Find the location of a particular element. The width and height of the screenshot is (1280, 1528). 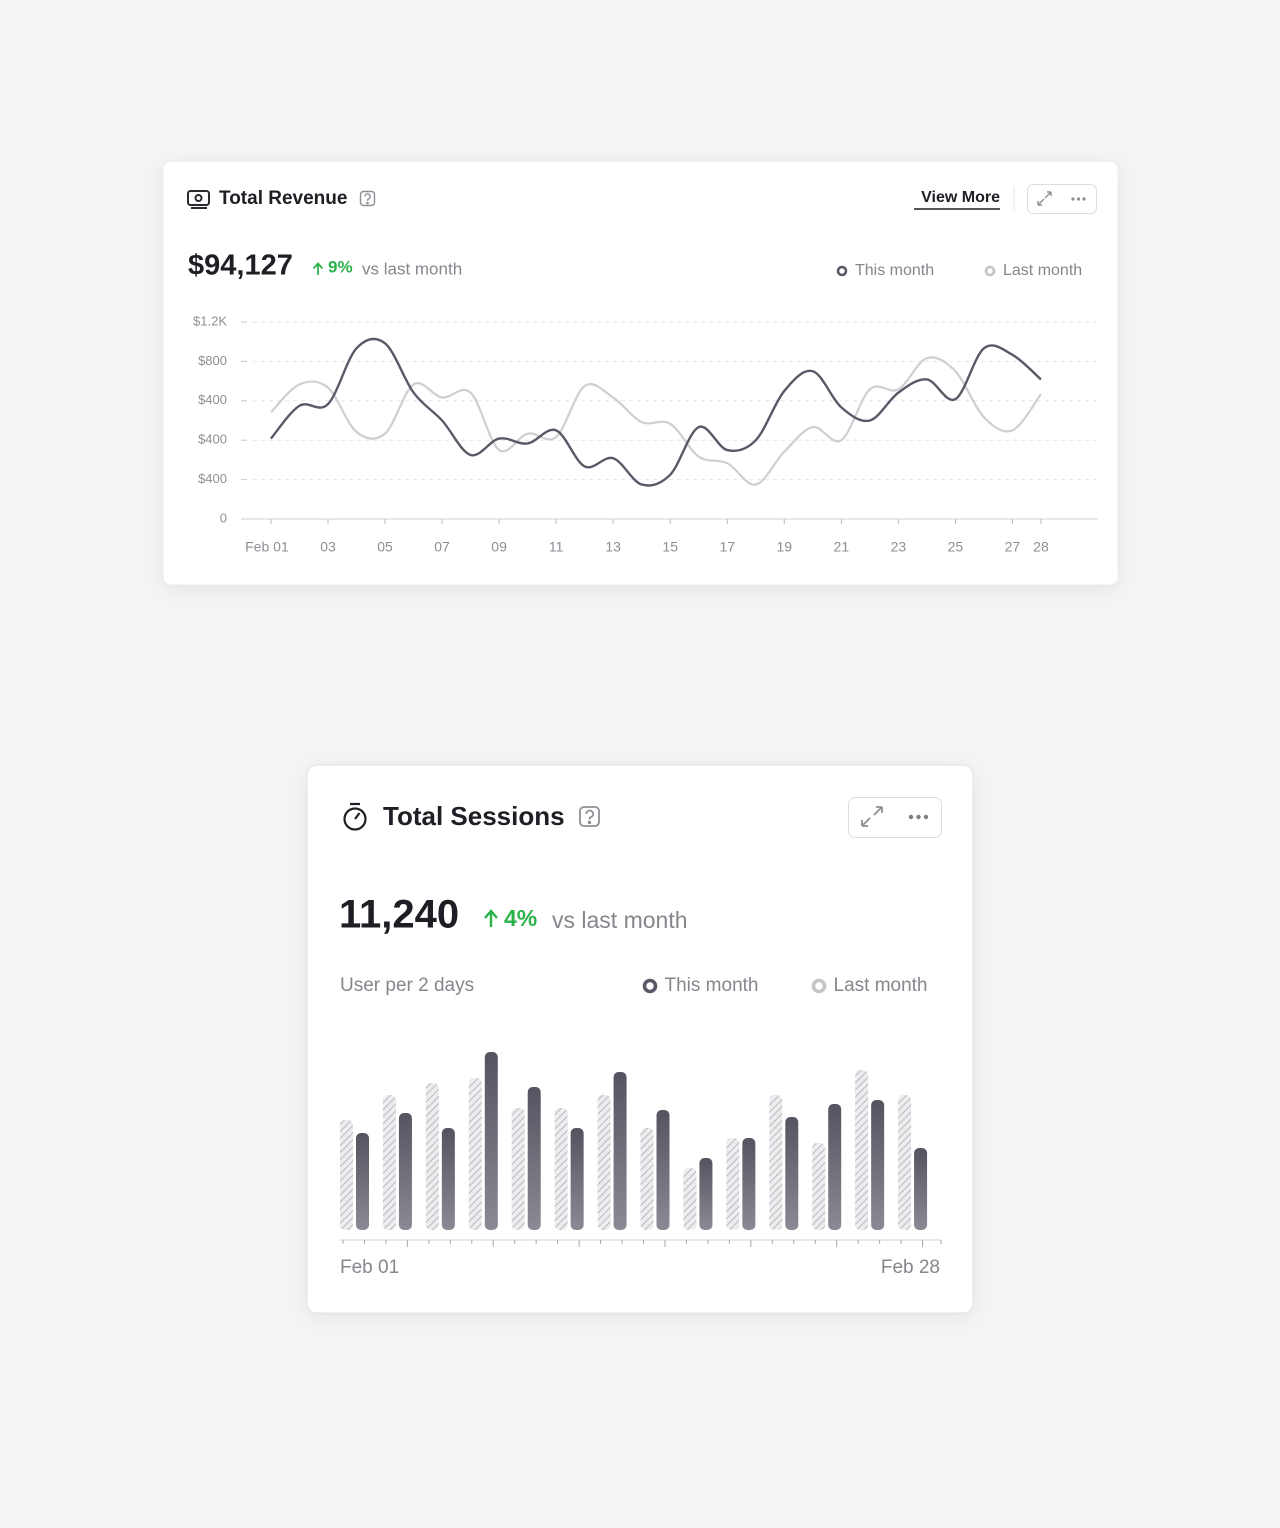

card-title: Total Revenue is located at coordinates (283, 198).